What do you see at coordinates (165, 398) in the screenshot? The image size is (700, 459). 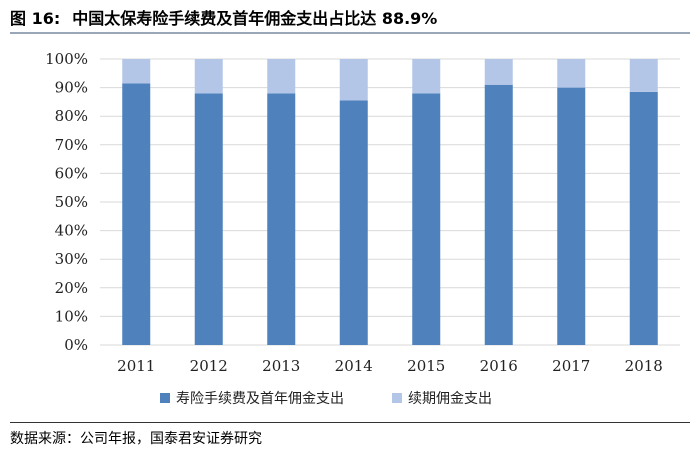 I see `legend-swatch-first-year` at bounding box center [165, 398].